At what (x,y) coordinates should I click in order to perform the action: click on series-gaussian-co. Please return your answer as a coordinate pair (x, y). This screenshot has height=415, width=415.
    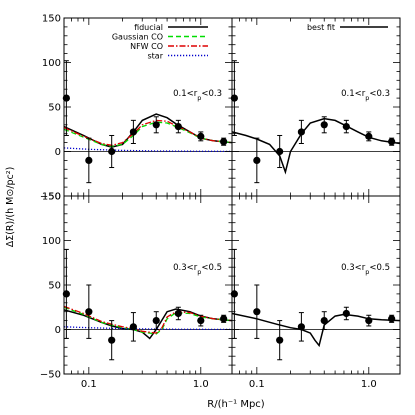
    Looking at the image, I should click on (148, 320).